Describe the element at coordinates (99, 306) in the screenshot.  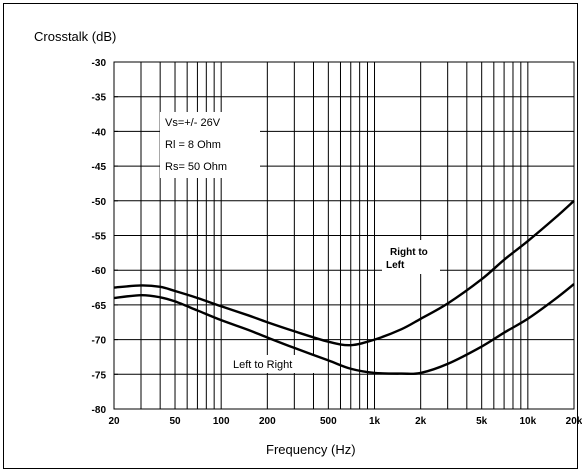
I see `y-tick-label: -65` at that location.